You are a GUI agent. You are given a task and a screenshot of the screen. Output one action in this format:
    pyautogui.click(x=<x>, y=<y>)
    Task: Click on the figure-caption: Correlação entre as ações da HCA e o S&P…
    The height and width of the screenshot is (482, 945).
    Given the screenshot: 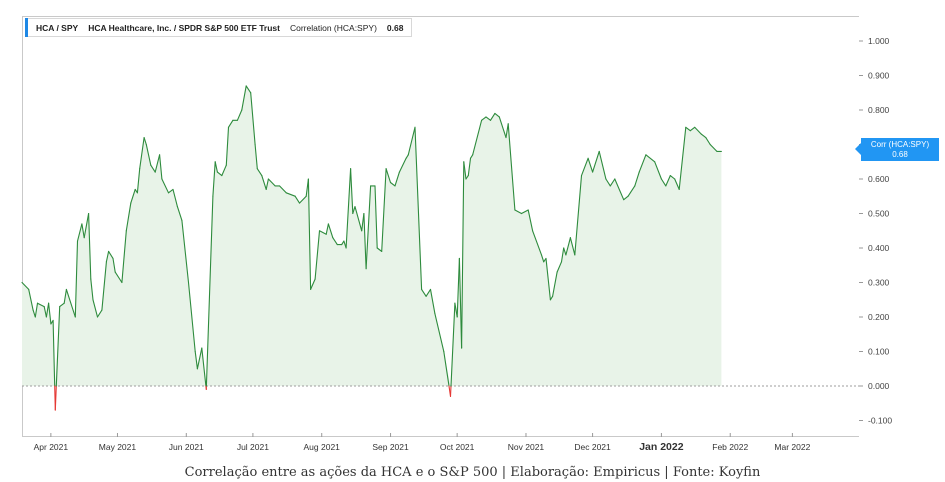 What is the action you would take?
    pyautogui.click(x=472, y=472)
    